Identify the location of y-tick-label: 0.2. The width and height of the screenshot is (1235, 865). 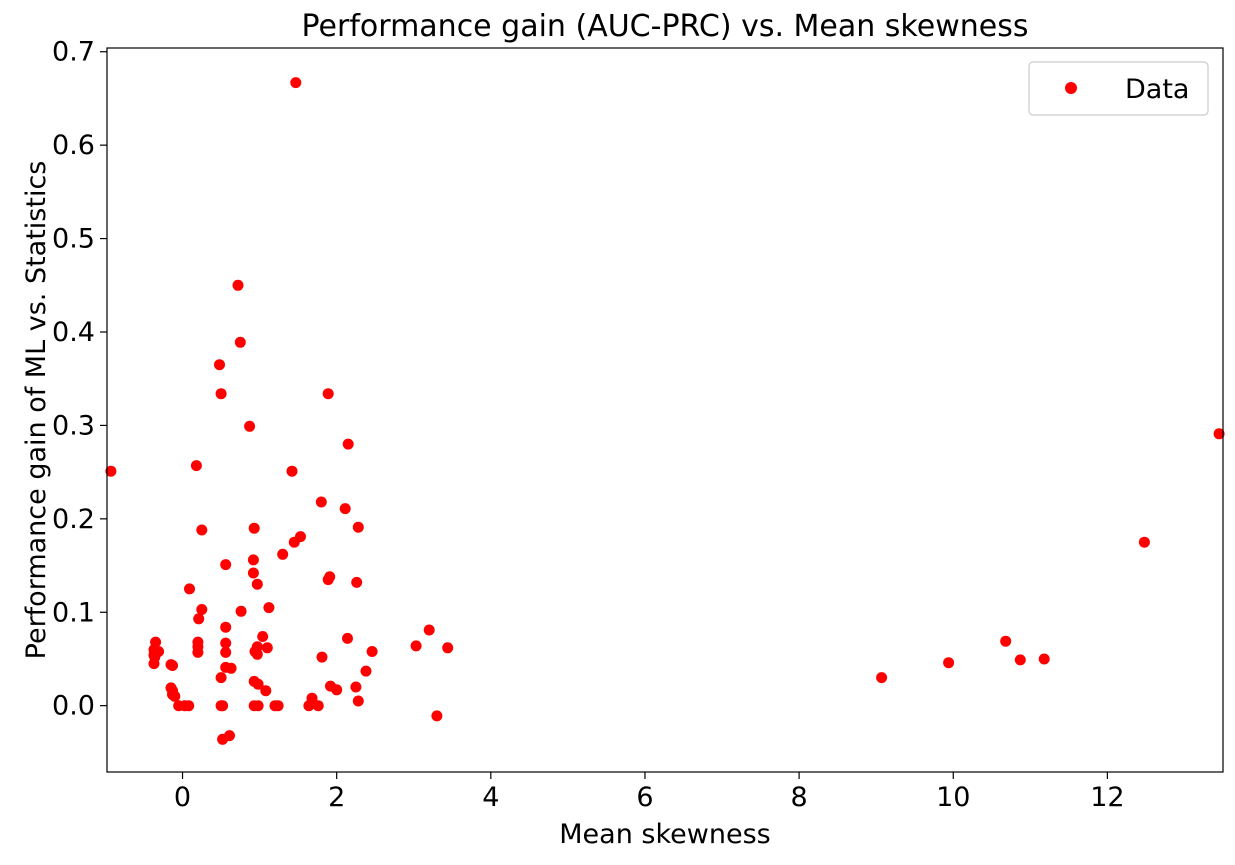
(73, 519).